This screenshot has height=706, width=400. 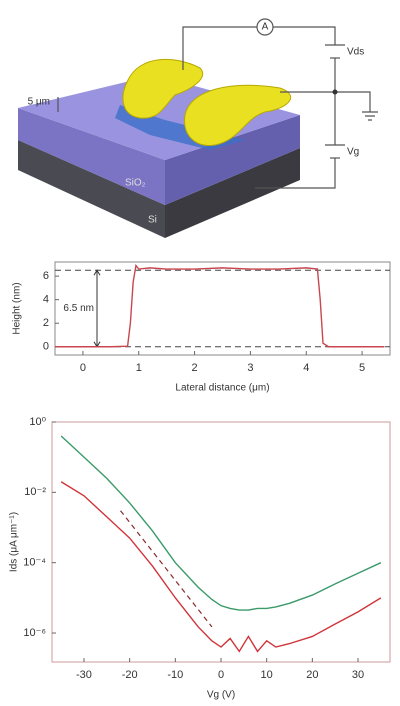 I want to click on substrate-label: Si, so click(x=152, y=220).